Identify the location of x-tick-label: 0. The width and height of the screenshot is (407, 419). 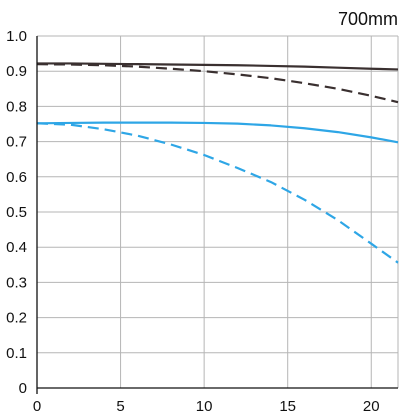
(37, 406).